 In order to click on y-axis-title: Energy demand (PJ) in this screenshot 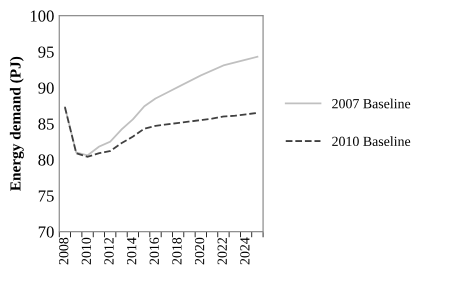, I will do `click(17, 123)`.